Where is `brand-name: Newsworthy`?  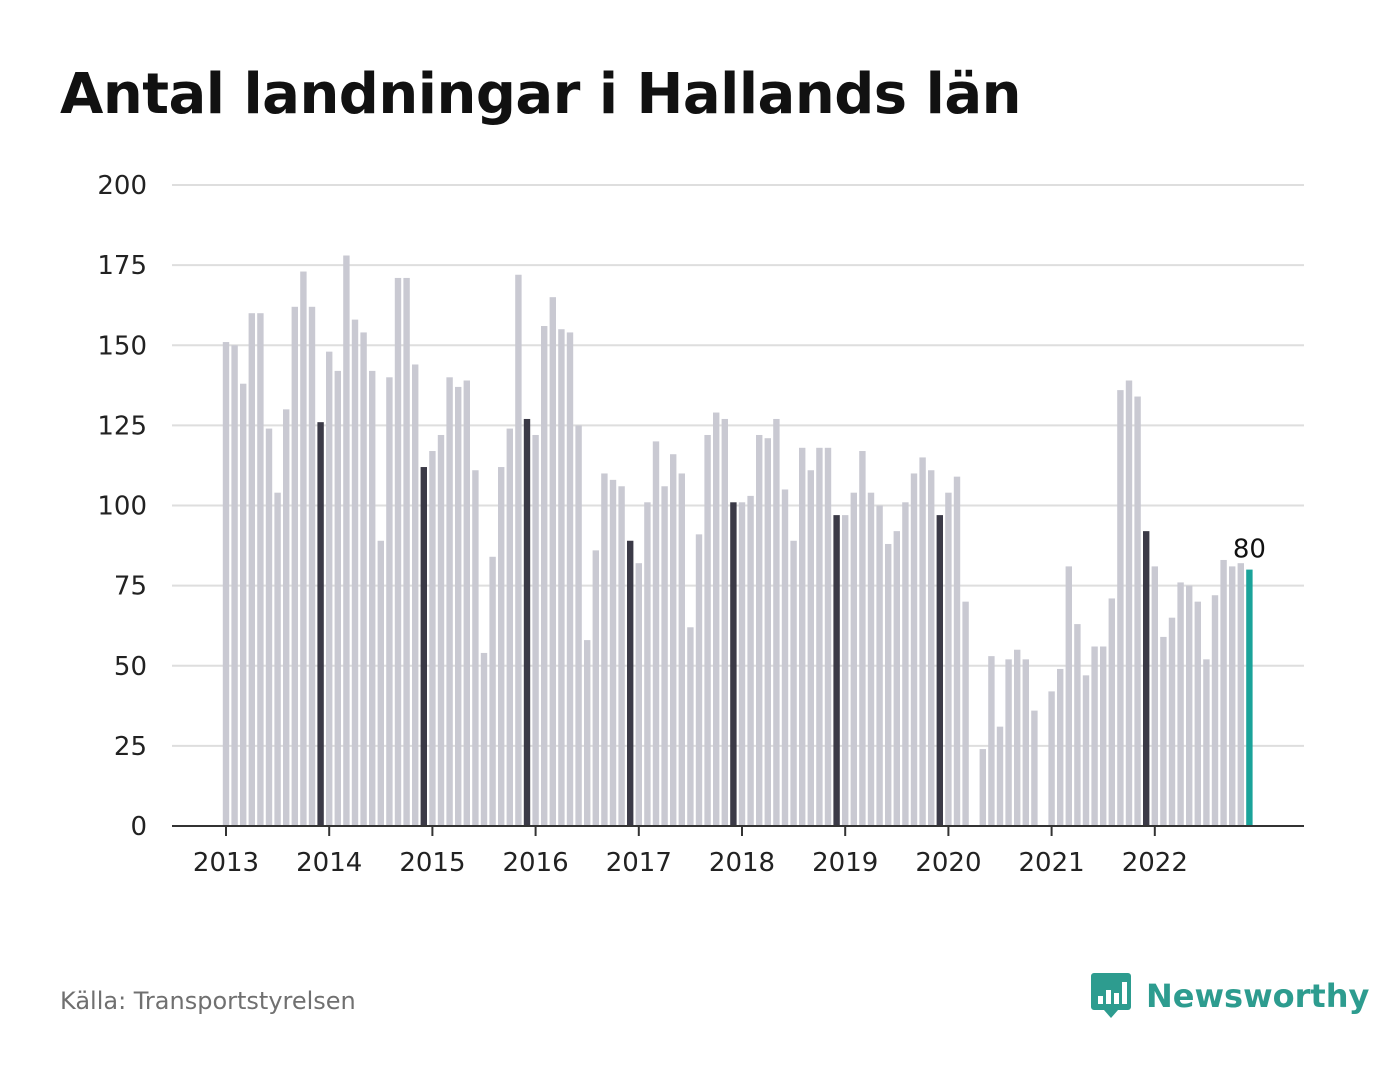 brand-name: Newsworthy is located at coordinates (1258, 996).